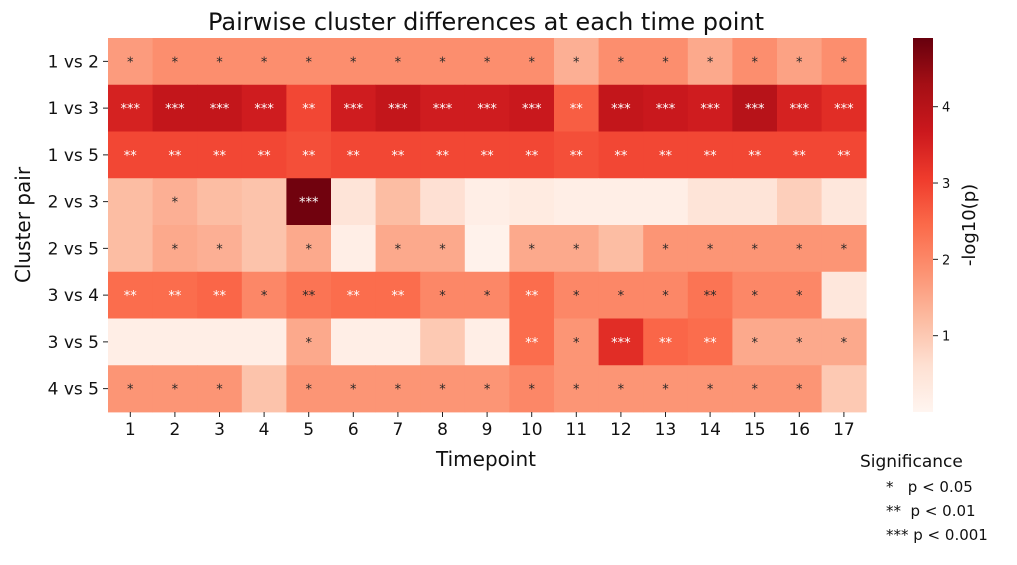 This screenshot has width=1017, height=565. What do you see at coordinates (576, 430) in the screenshot?
I see `x-tick-label: 11` at bounding box center [576, 430].